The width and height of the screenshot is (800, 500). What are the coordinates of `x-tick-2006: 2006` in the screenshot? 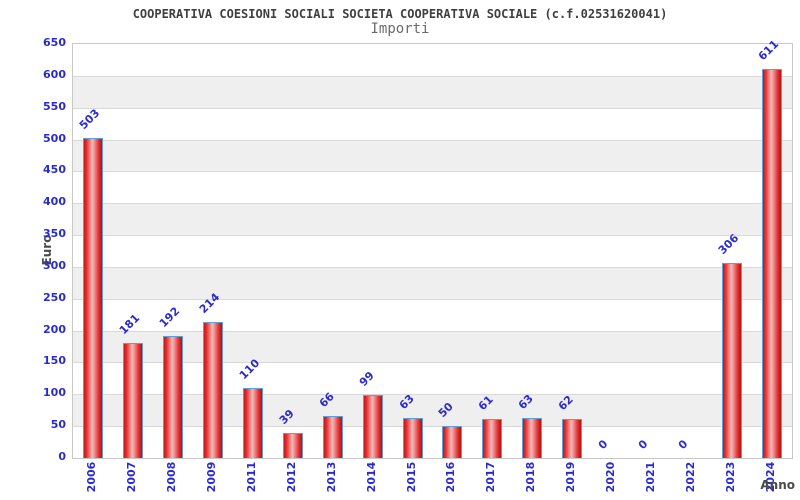 It's located at (91, 477).